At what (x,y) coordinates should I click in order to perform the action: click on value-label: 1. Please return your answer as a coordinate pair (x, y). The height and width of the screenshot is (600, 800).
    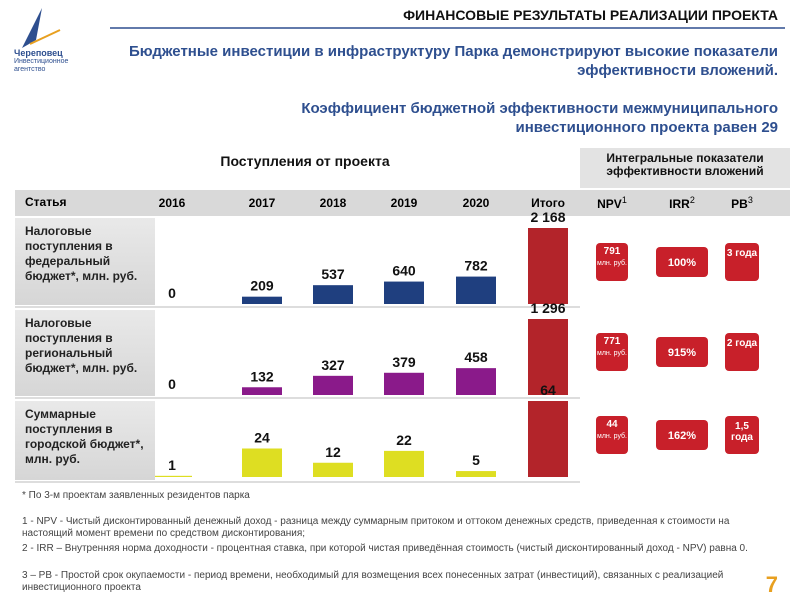
    Looking at the image, I should click on (172, 465).